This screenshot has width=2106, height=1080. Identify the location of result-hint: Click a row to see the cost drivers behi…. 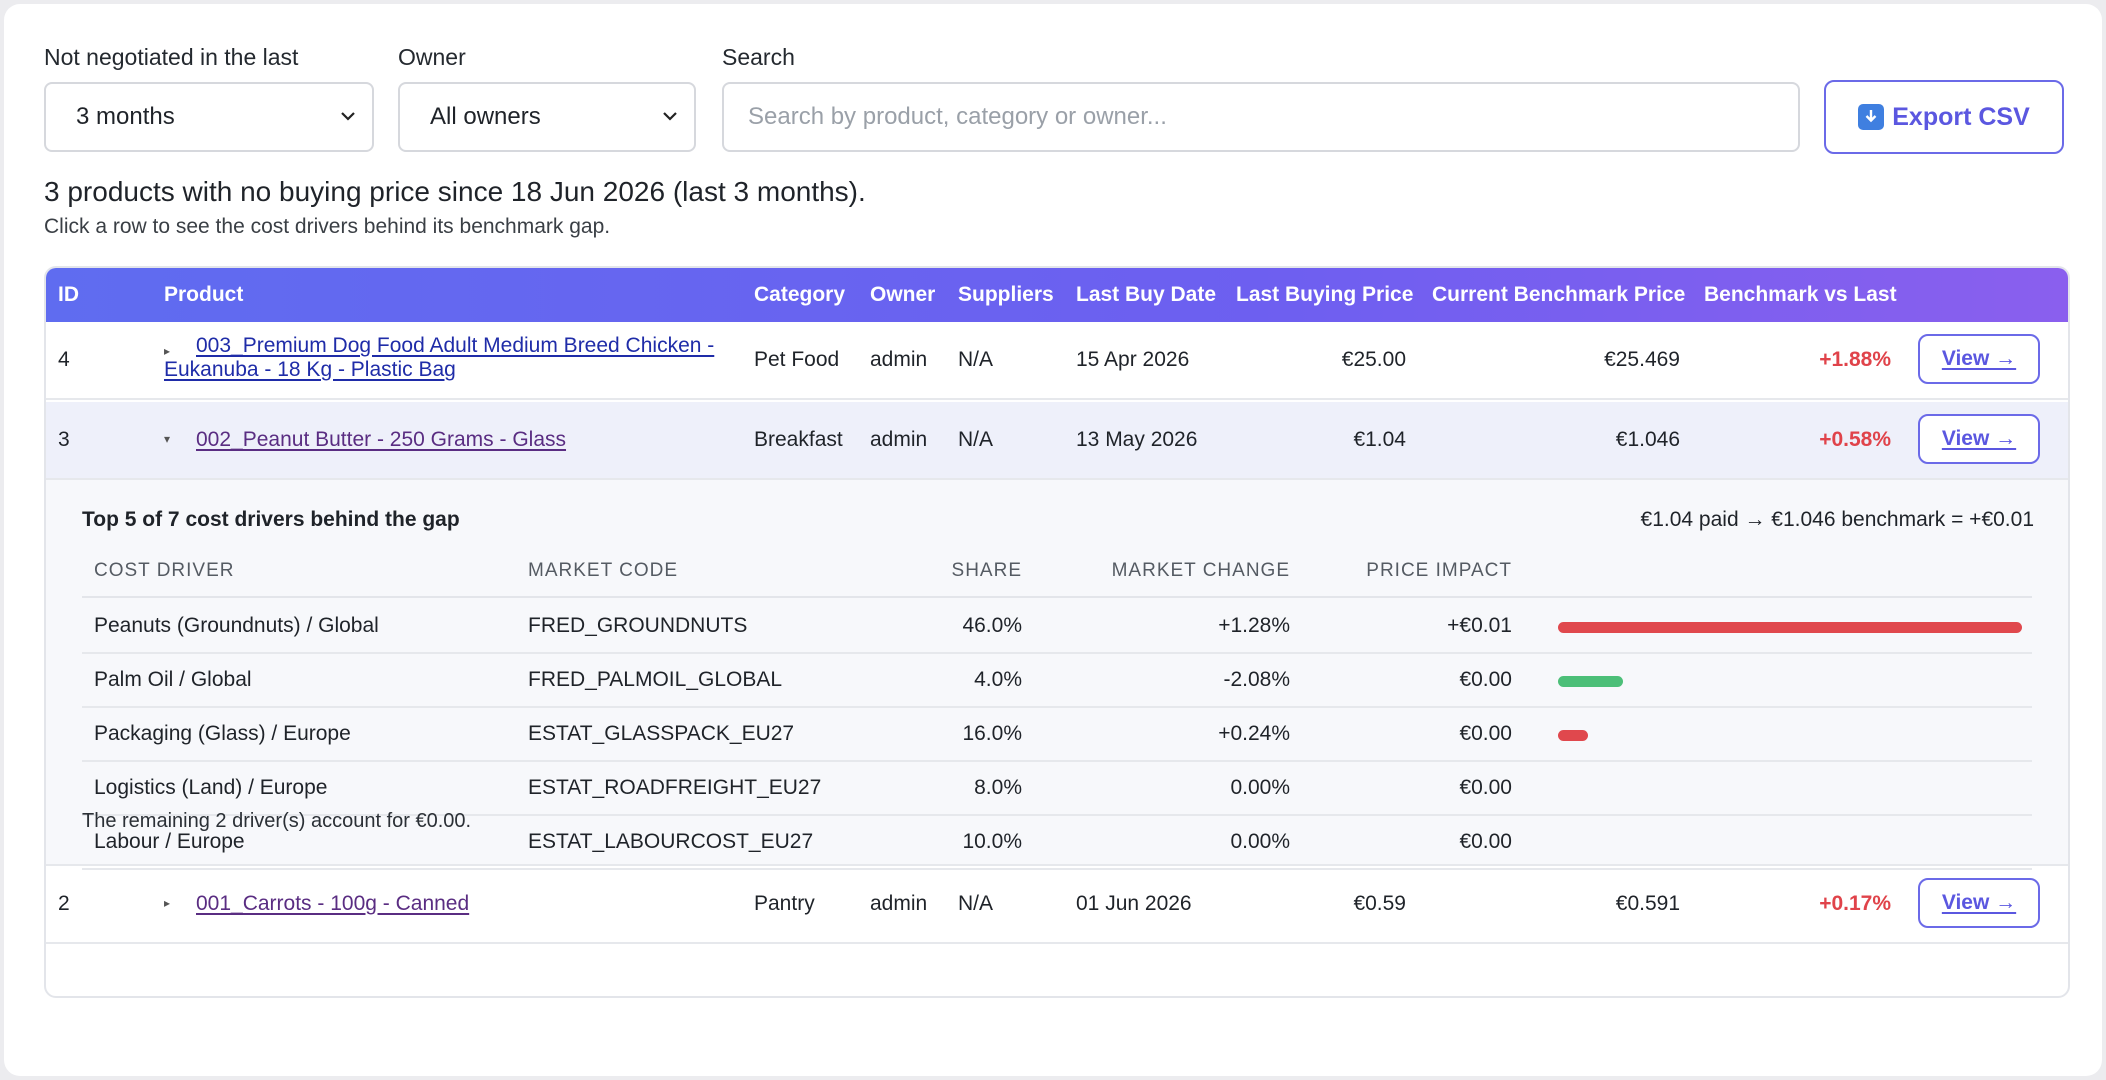
(327, 226).